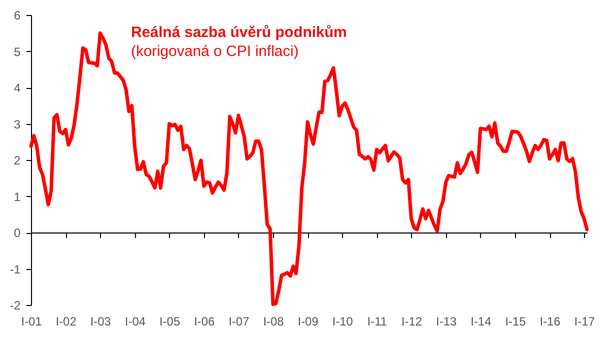 Image resolution: width=605 pixels, height=337 pixels. I want to click on x-tick-label: I-09, so click(308, 321).